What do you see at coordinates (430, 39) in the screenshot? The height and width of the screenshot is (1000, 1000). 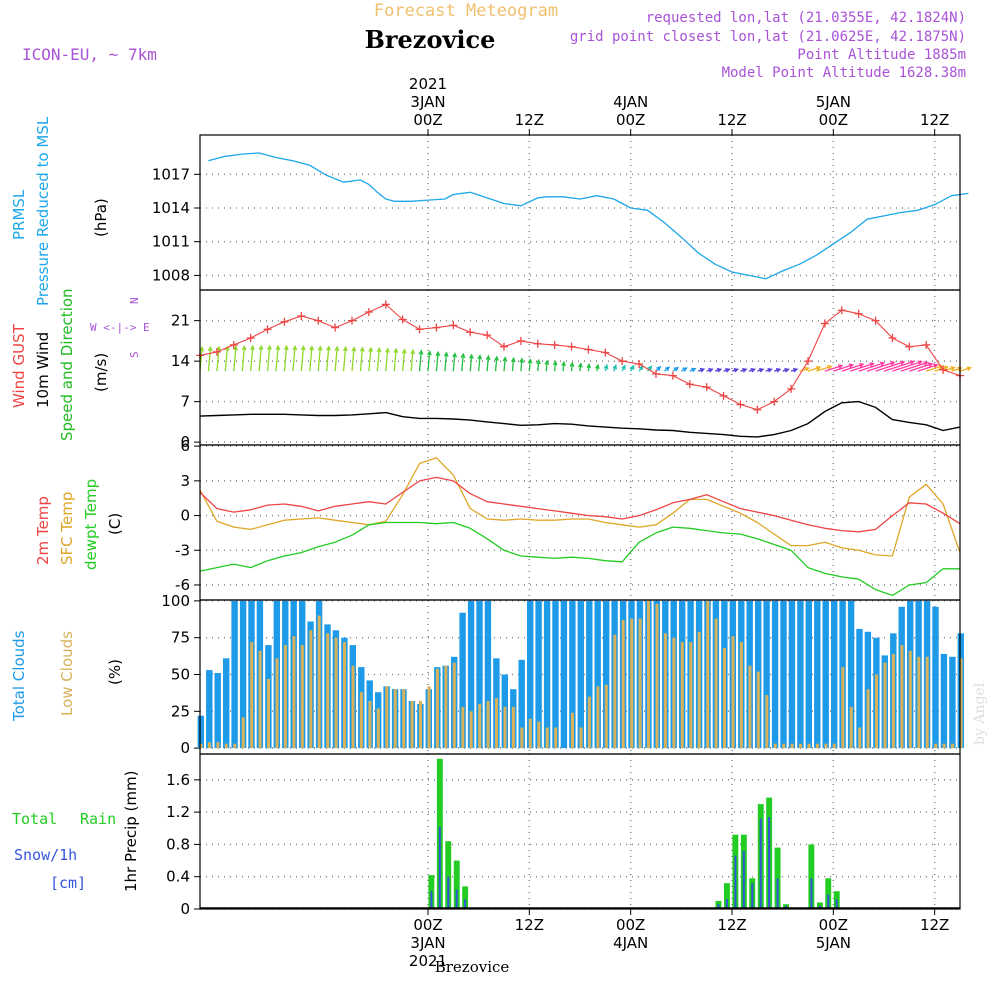 I see `location-title: Brezovice` at bounding box center [430, 39].